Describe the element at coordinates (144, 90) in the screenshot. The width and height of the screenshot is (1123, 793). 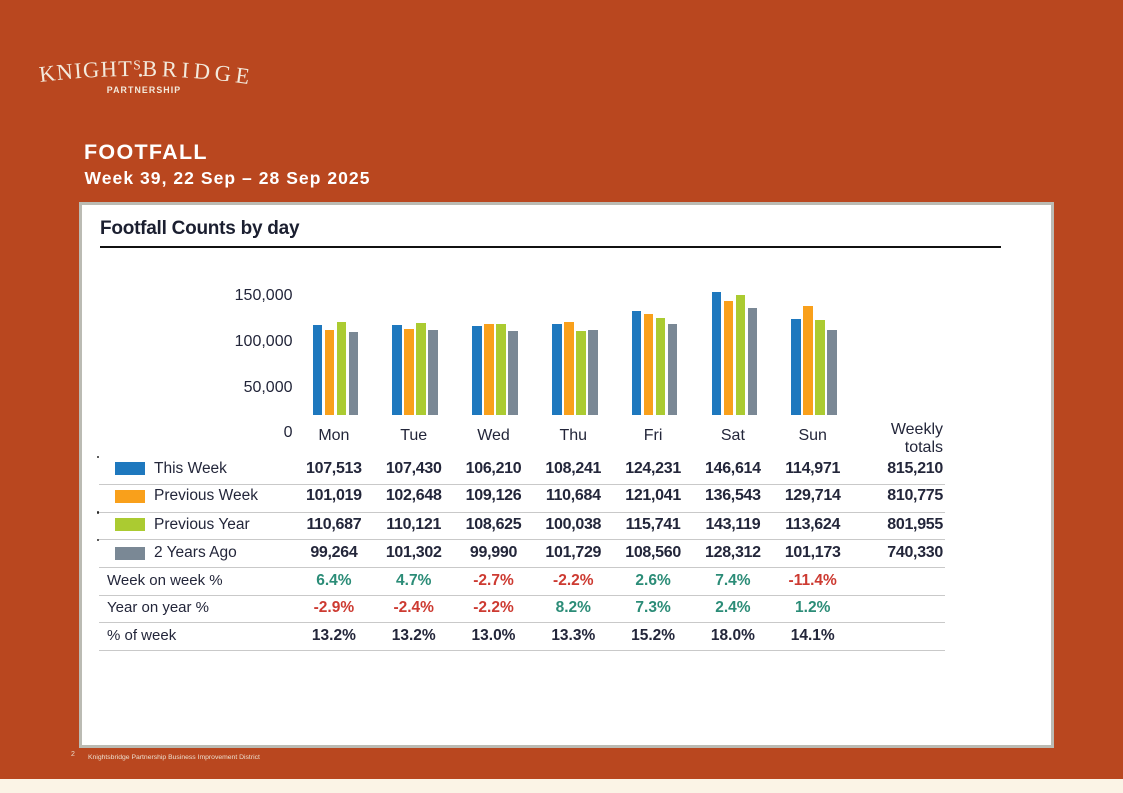
I see `svg-text: PARTNERSHIP` at that location.